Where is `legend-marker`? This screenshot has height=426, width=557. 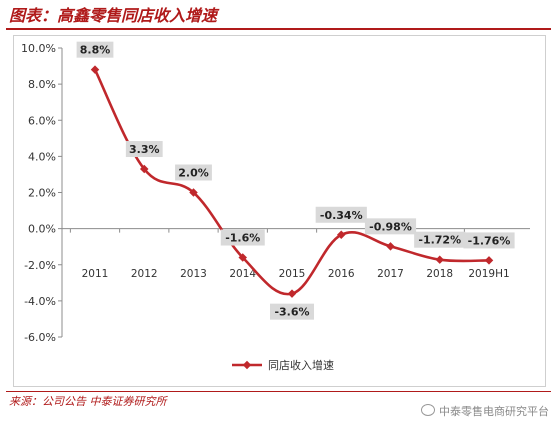 legend-marker is located at coordinates (247, 365).